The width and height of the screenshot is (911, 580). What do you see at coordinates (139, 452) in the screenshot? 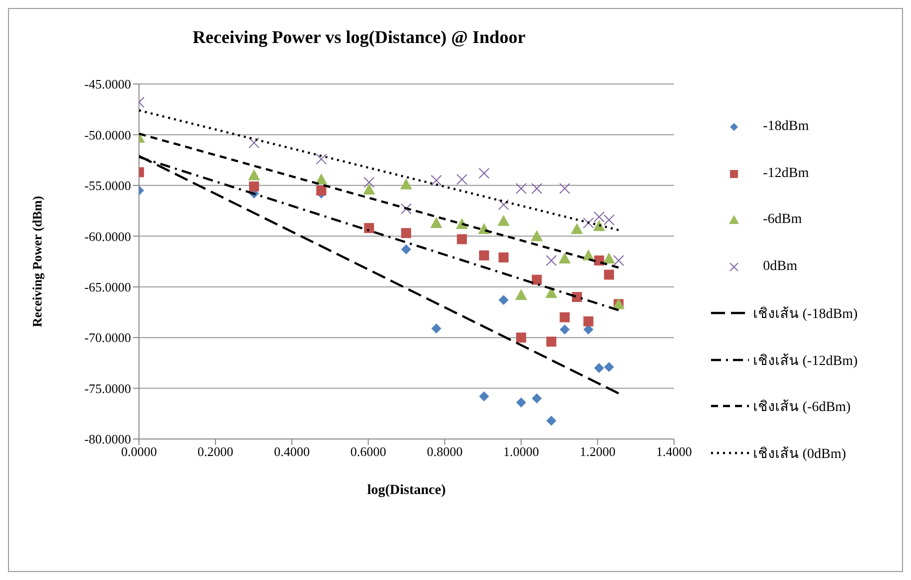
I see `x-tick-label: 0.0000` at bounding box center [139, 452].